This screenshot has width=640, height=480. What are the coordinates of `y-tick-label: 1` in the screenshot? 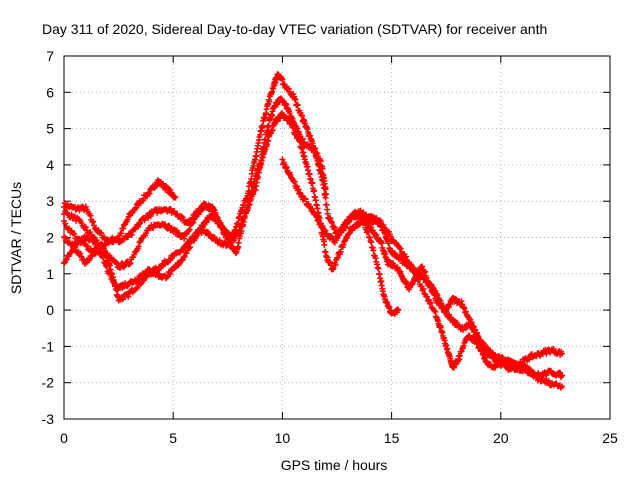 It's located at (50, 274).